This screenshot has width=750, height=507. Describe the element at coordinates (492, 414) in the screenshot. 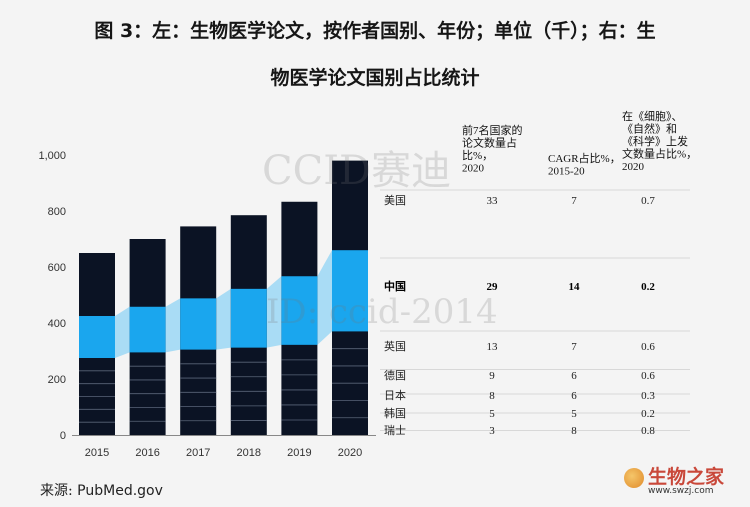

I see `table-cell-5-0: 5` at that location.